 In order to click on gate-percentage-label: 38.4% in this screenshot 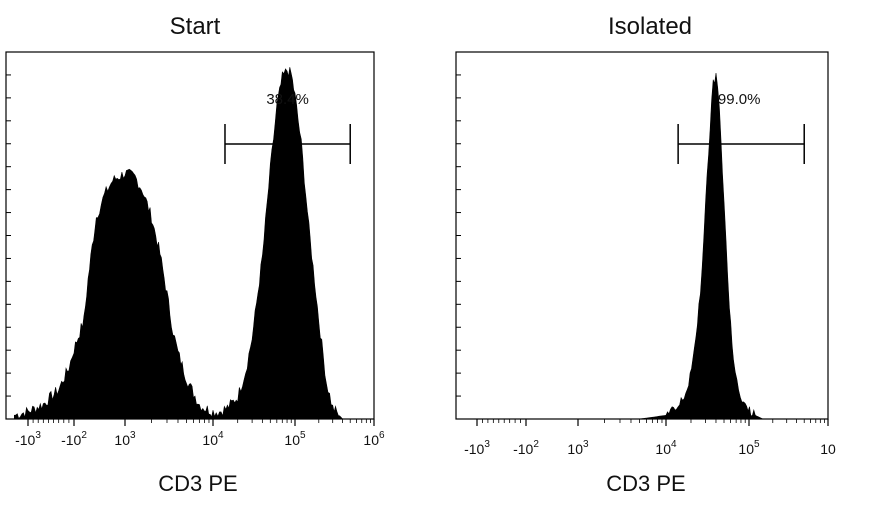, I will do `click(287, 99)`.